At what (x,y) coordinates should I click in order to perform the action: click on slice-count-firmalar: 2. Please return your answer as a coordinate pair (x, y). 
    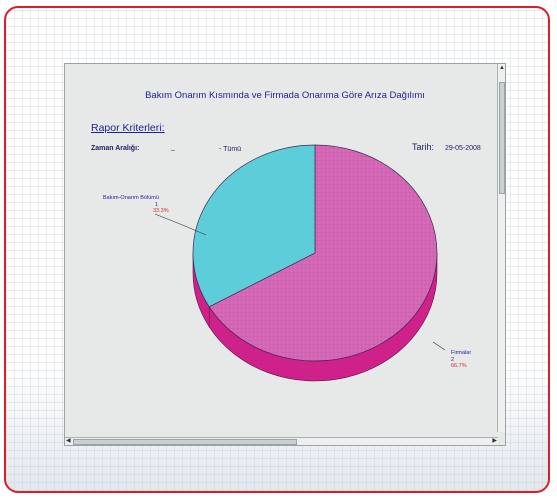
    Looking at the image, I should click on (453, 360).